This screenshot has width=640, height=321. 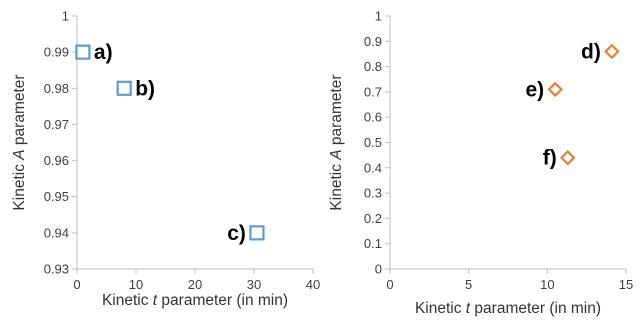 What do you see at coordinates (373, 218) in the screenshot?
I see `y-tick-label: 0.2` at bounding box center [373, 218].